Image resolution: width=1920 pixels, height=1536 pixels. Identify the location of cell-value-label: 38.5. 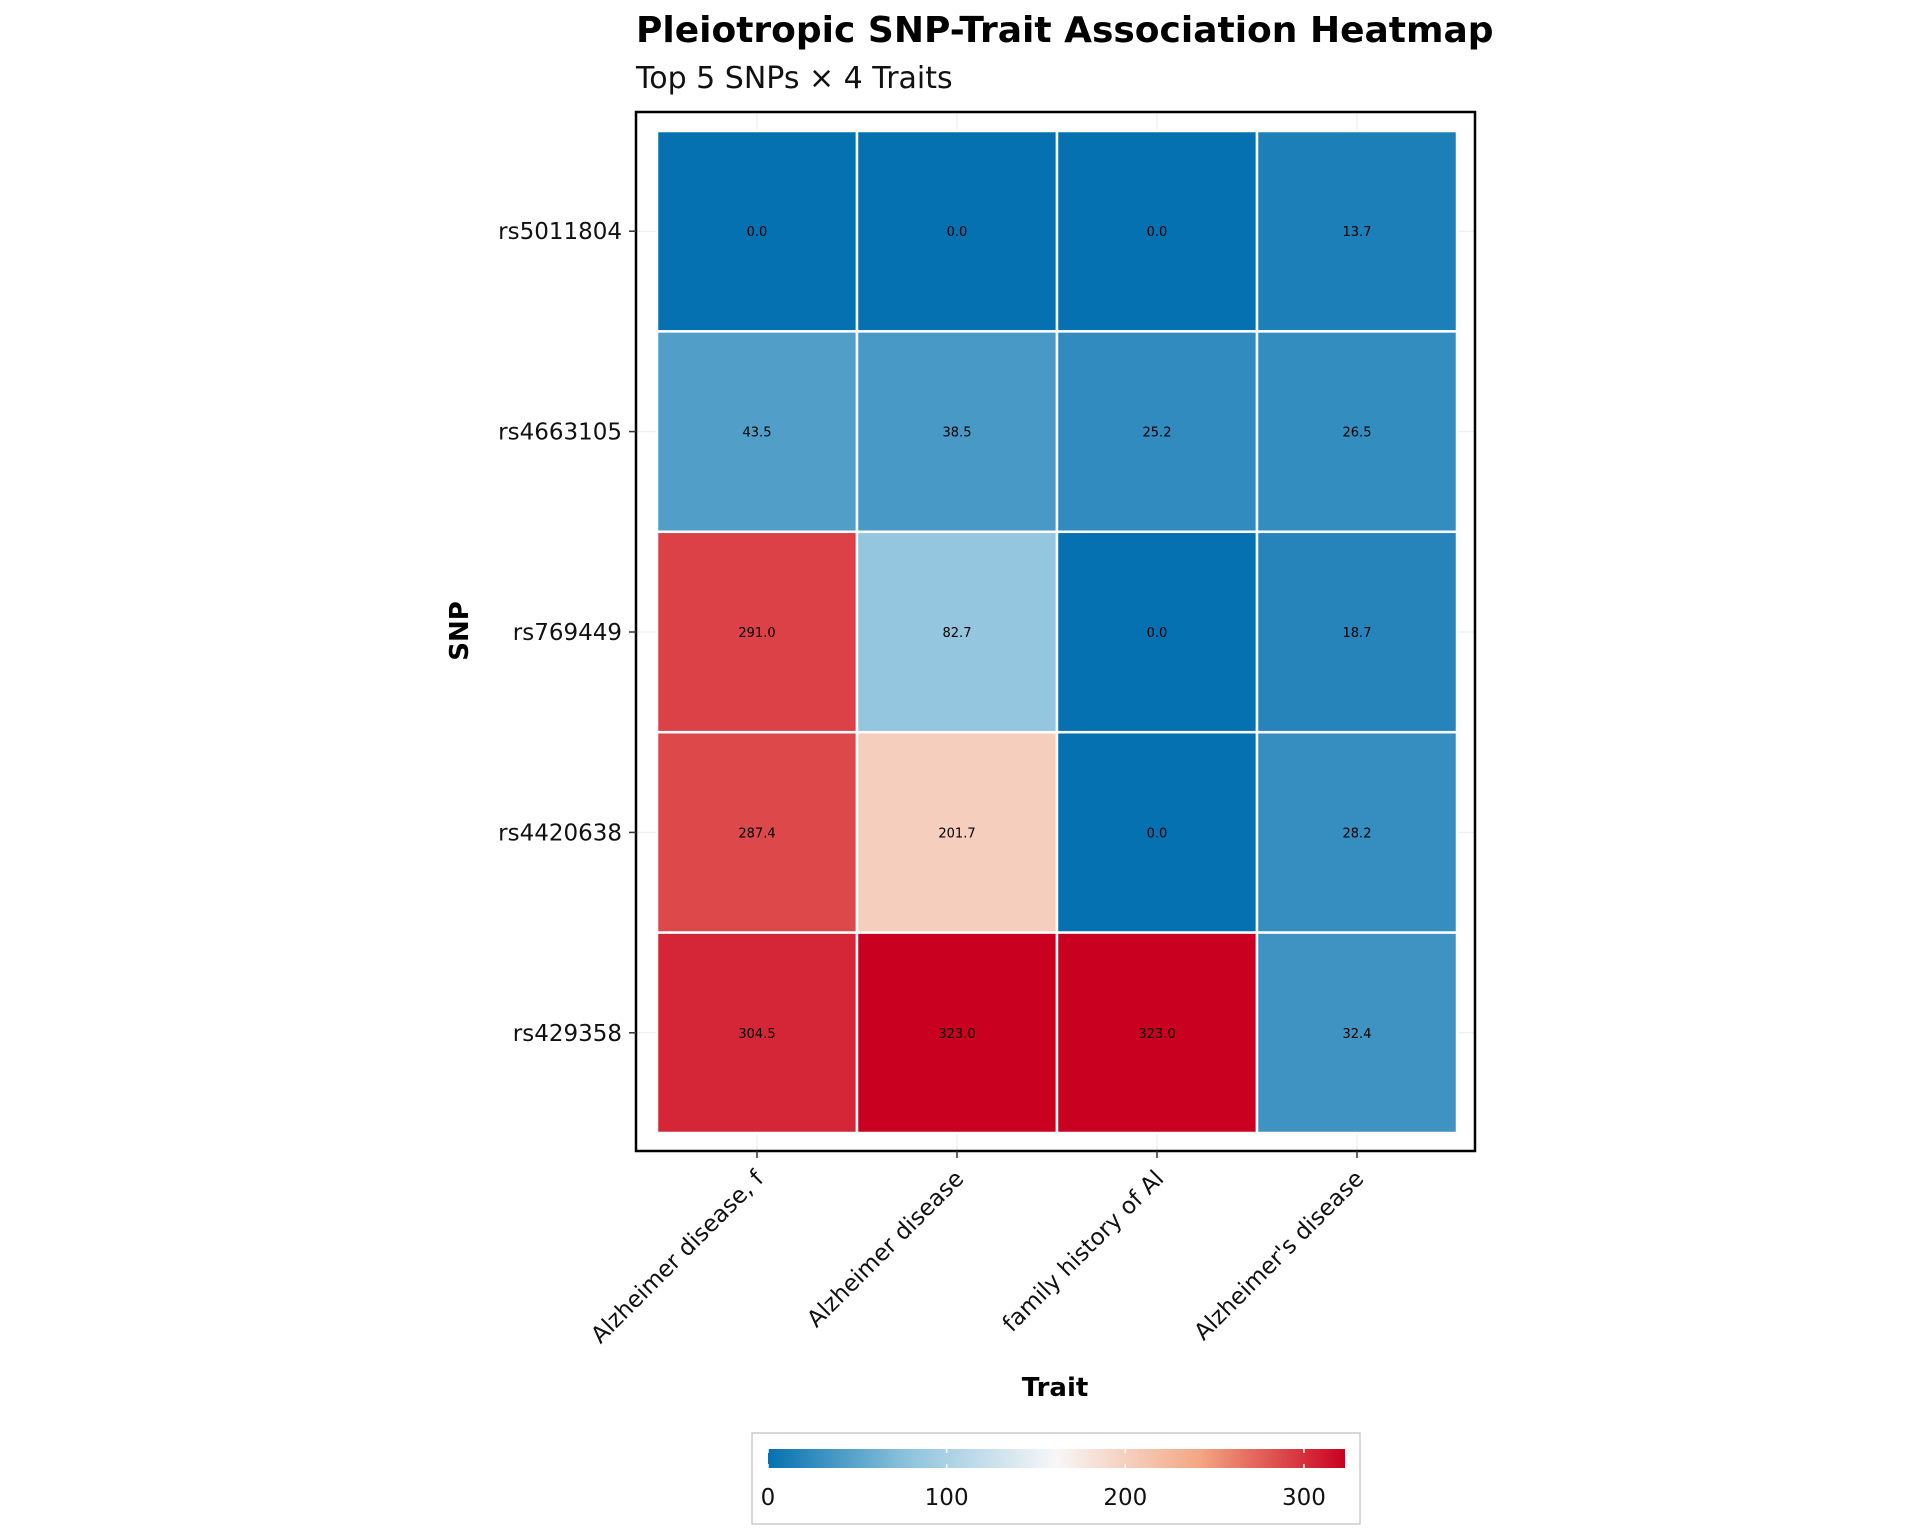
(957, 433).